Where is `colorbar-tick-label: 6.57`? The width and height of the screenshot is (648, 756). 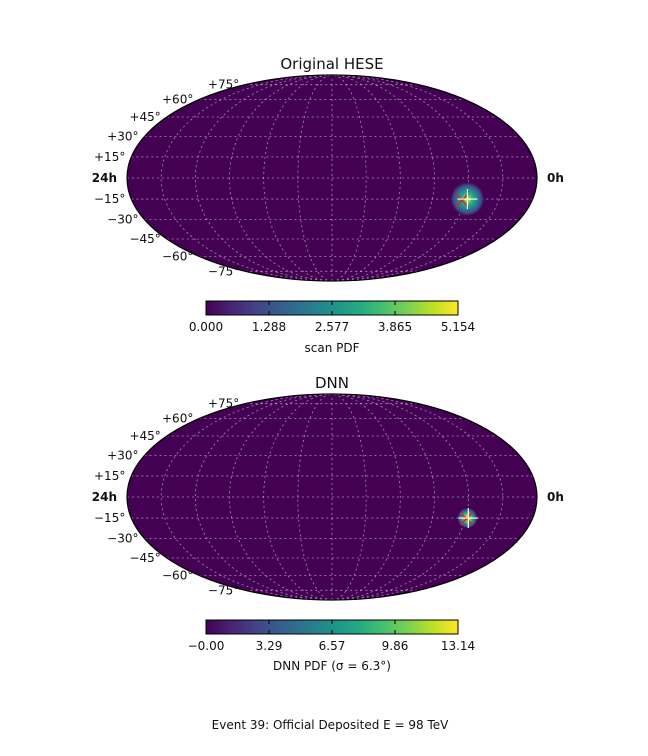 colorbar-tick-label: 6.57 is located at coordinates (332, 646).